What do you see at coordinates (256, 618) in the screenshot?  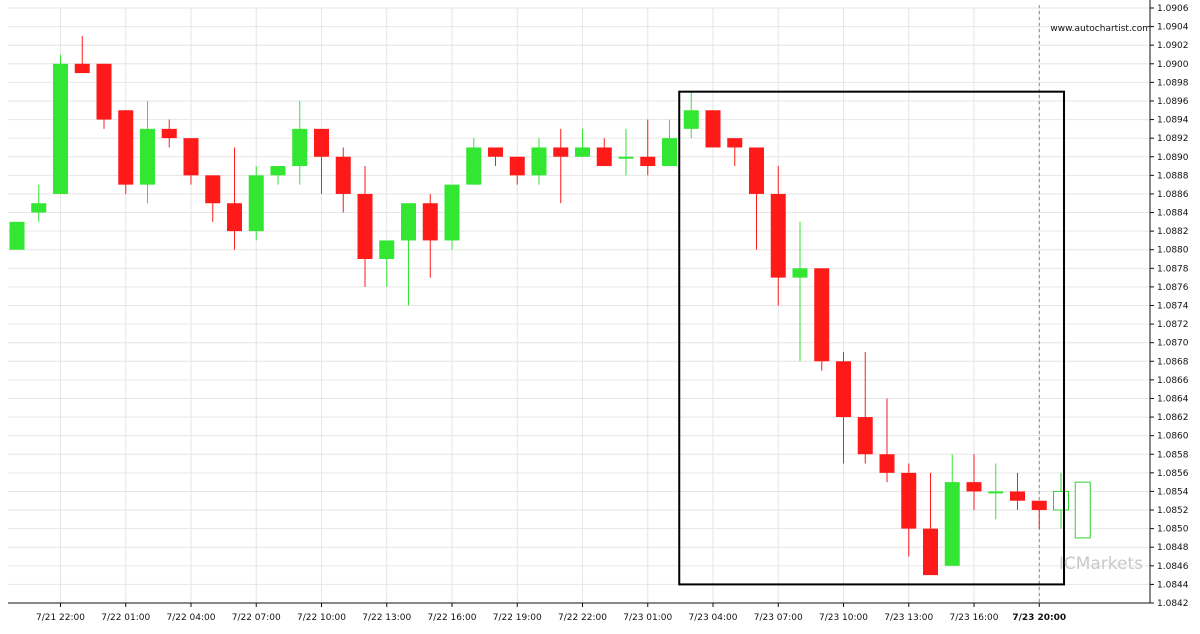 I see `x-tick-label: 7/22 07:00` at bounding box center [256, 618].